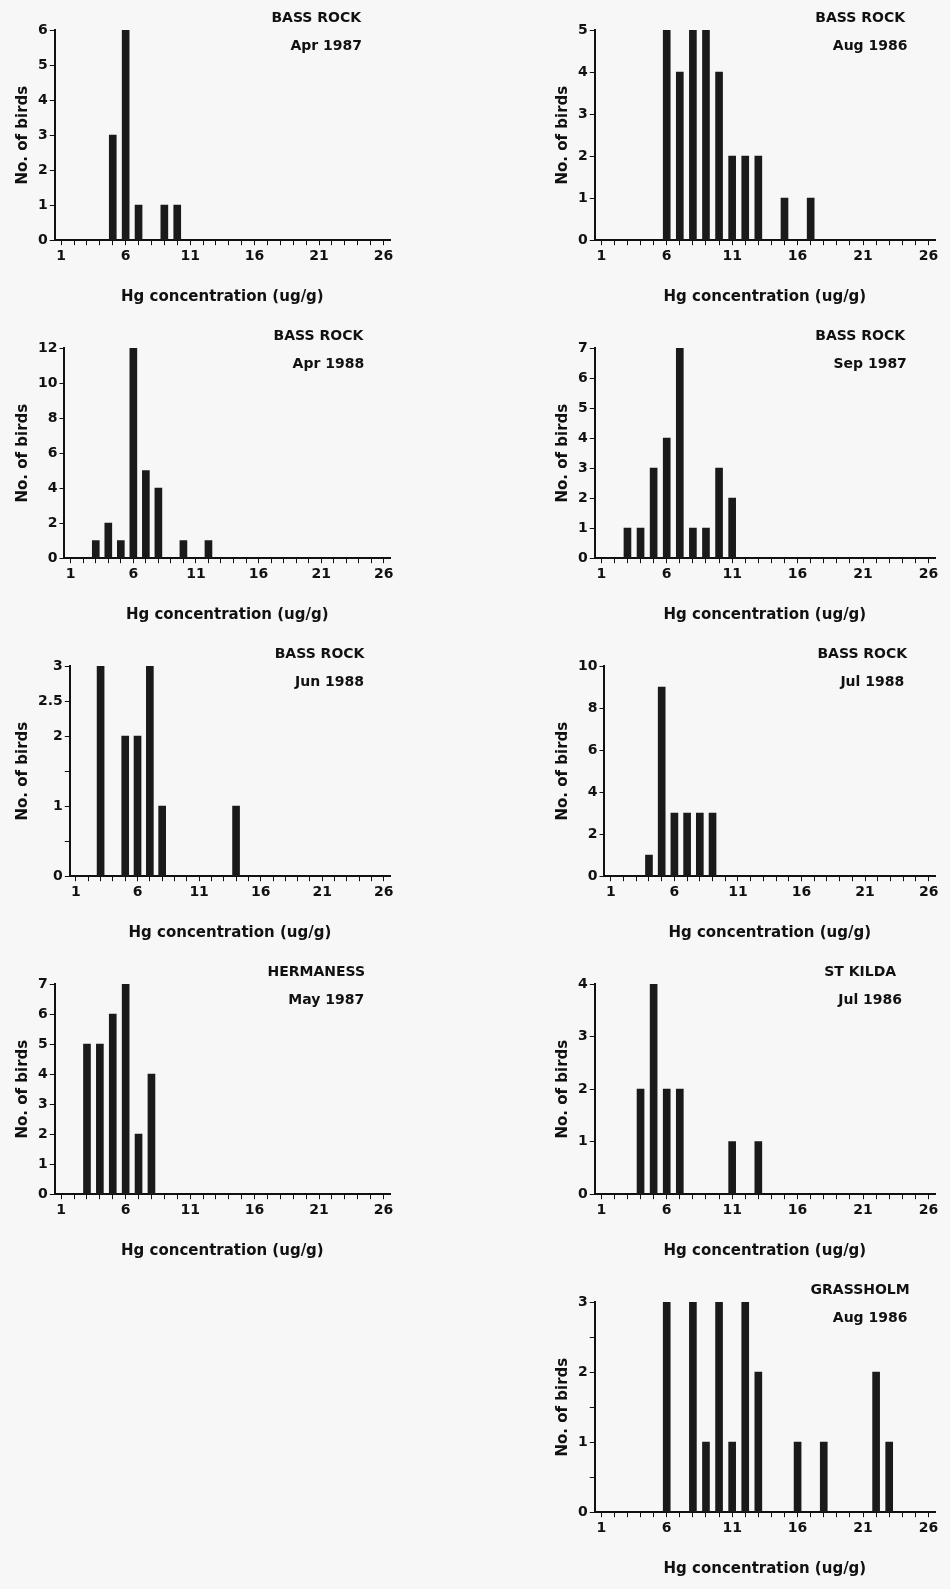 The image size is (950, 1589). I want to click on y-tick-label: 12, so click(48, 346).